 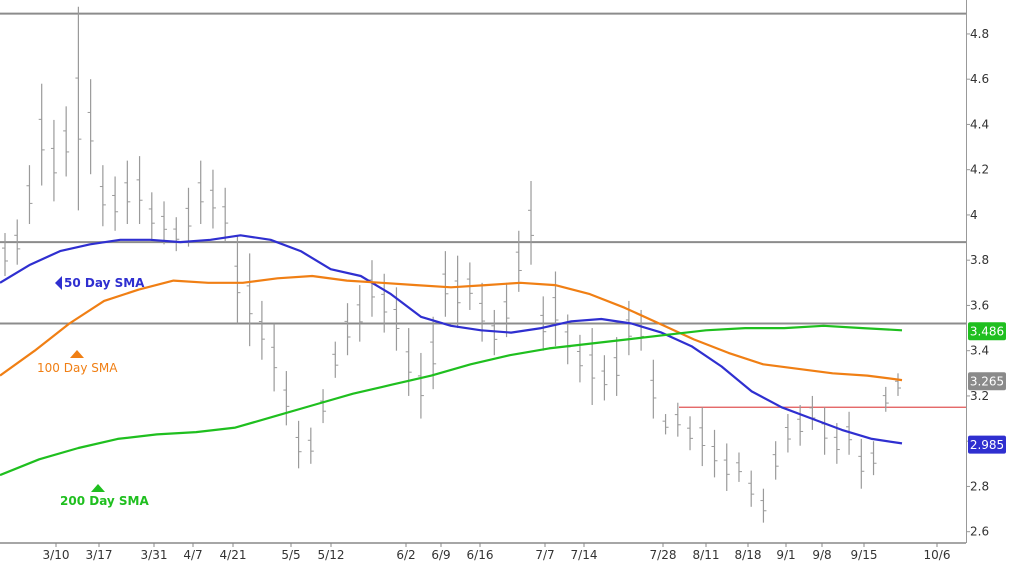 What do you see at coordinates (974, 215) in the screenshot?
I see `y-tick-label: 4` at bounding box center [974, 215].